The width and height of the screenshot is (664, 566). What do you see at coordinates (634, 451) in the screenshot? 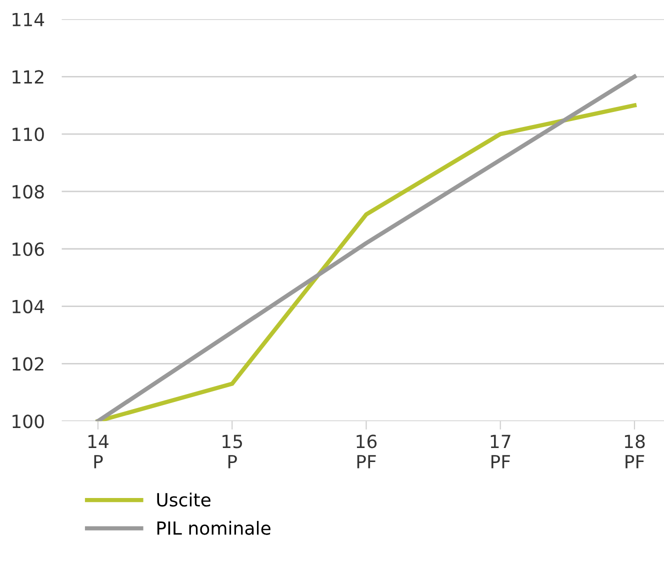
I see `x-tick-label: 18 PF` at bounding box center [634, 451].